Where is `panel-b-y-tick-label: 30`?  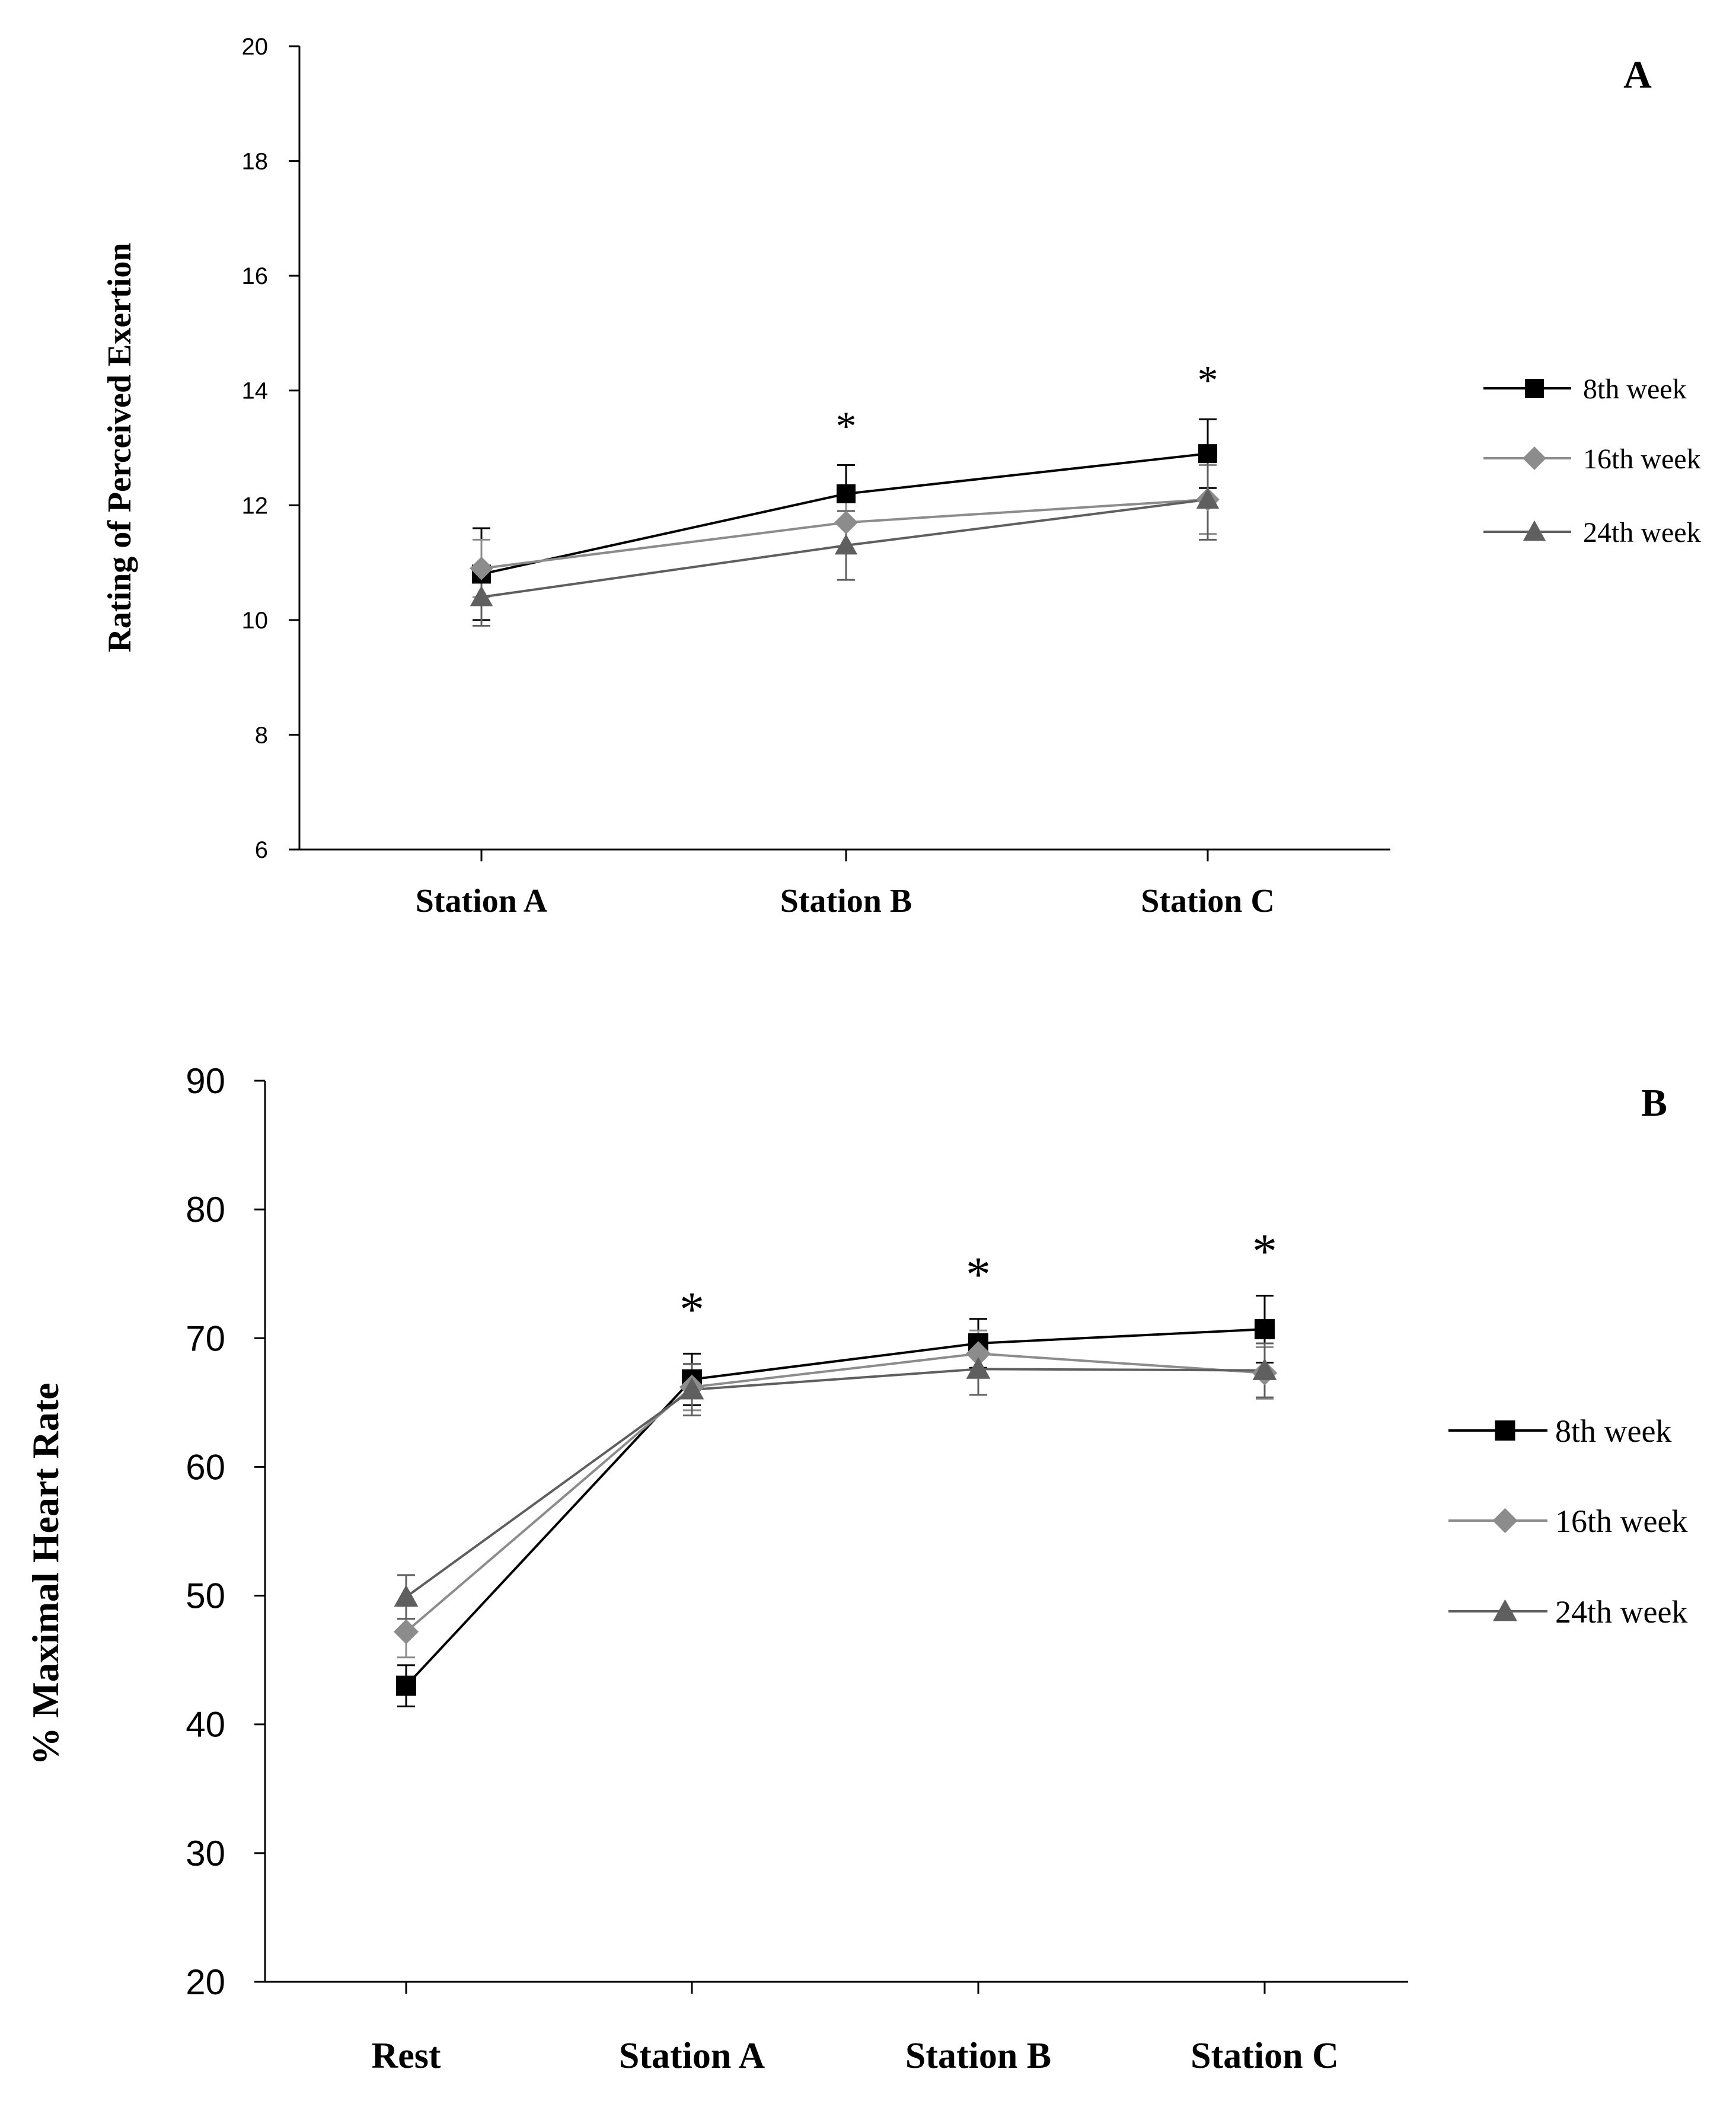 panel-b-y-tick-label: 30 is located at coordinates (205, 1853).